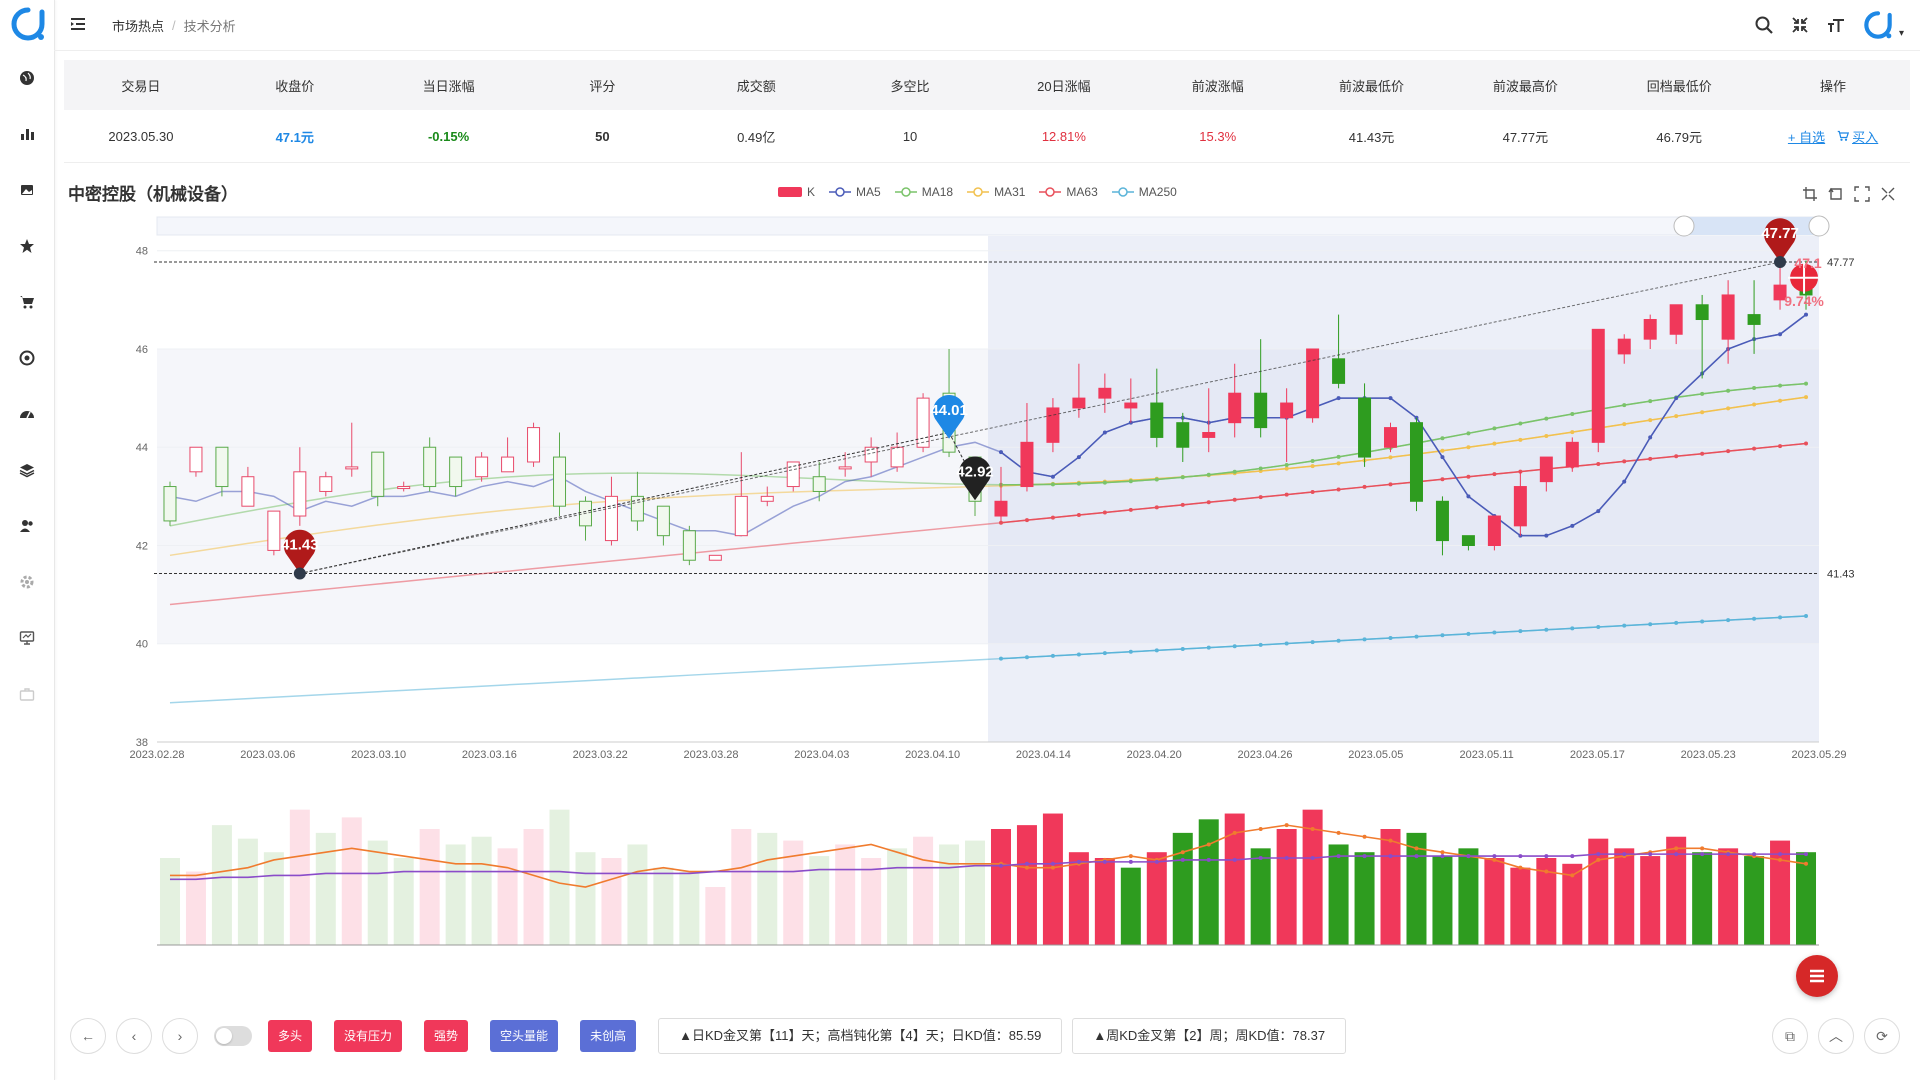 The height and width of the screenshot is (1080, 1920). Describe the element at coordinates (27, 78) in the screenshot. I see `globe-icon` at that location.